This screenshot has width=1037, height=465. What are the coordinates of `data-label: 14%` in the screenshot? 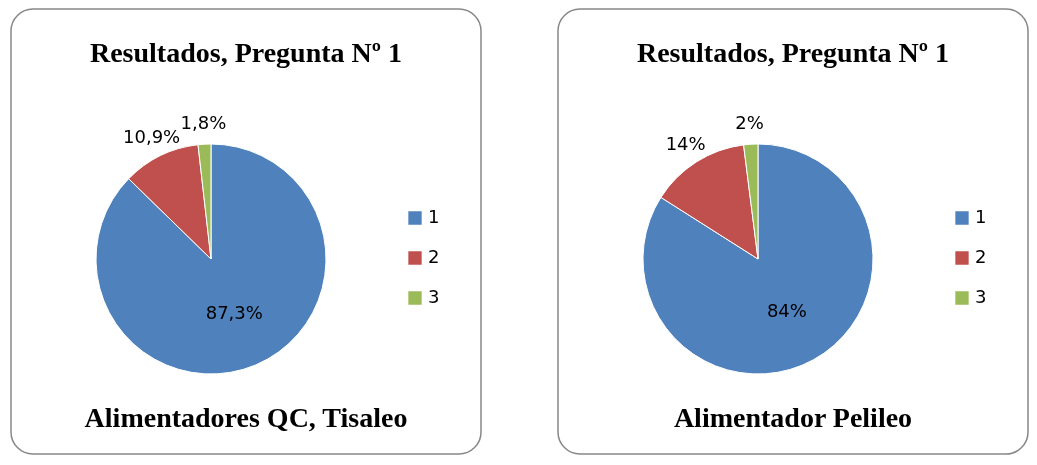 It's located at (685, 144).